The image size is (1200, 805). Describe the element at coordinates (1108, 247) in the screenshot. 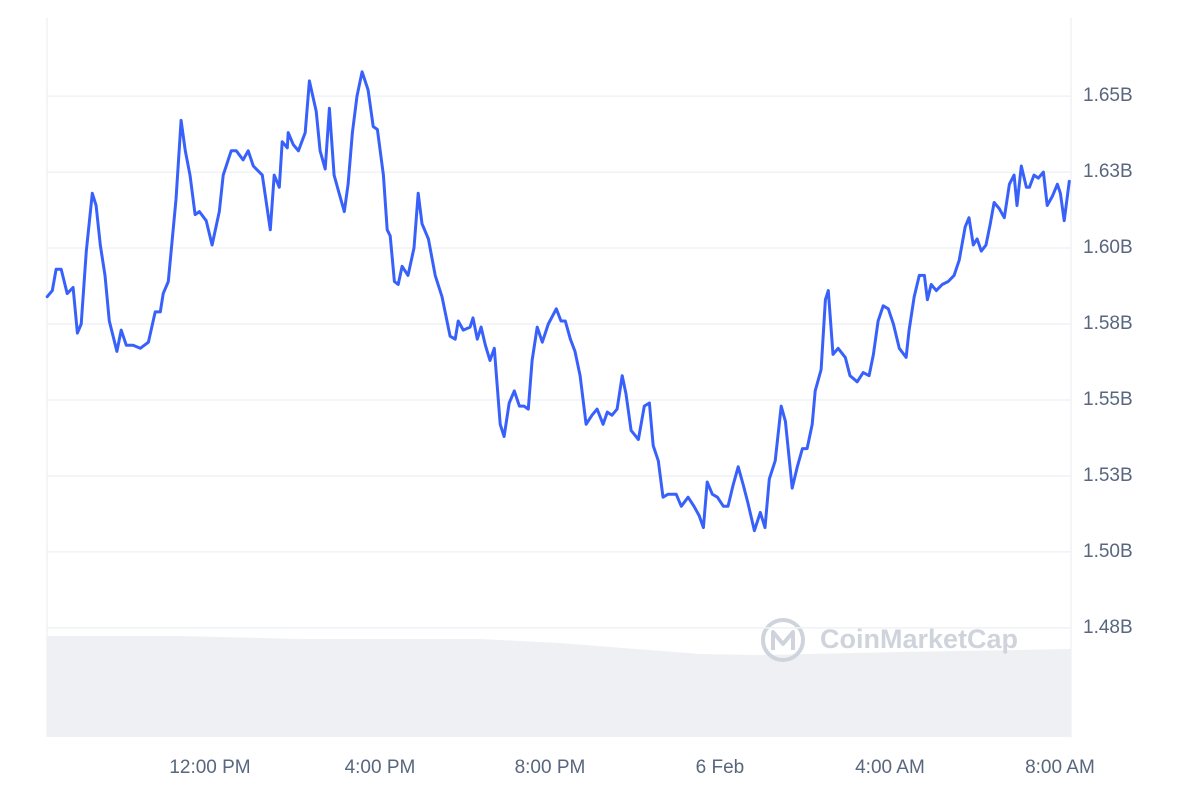

I see `y-tick-label: 1.60B` at that location.